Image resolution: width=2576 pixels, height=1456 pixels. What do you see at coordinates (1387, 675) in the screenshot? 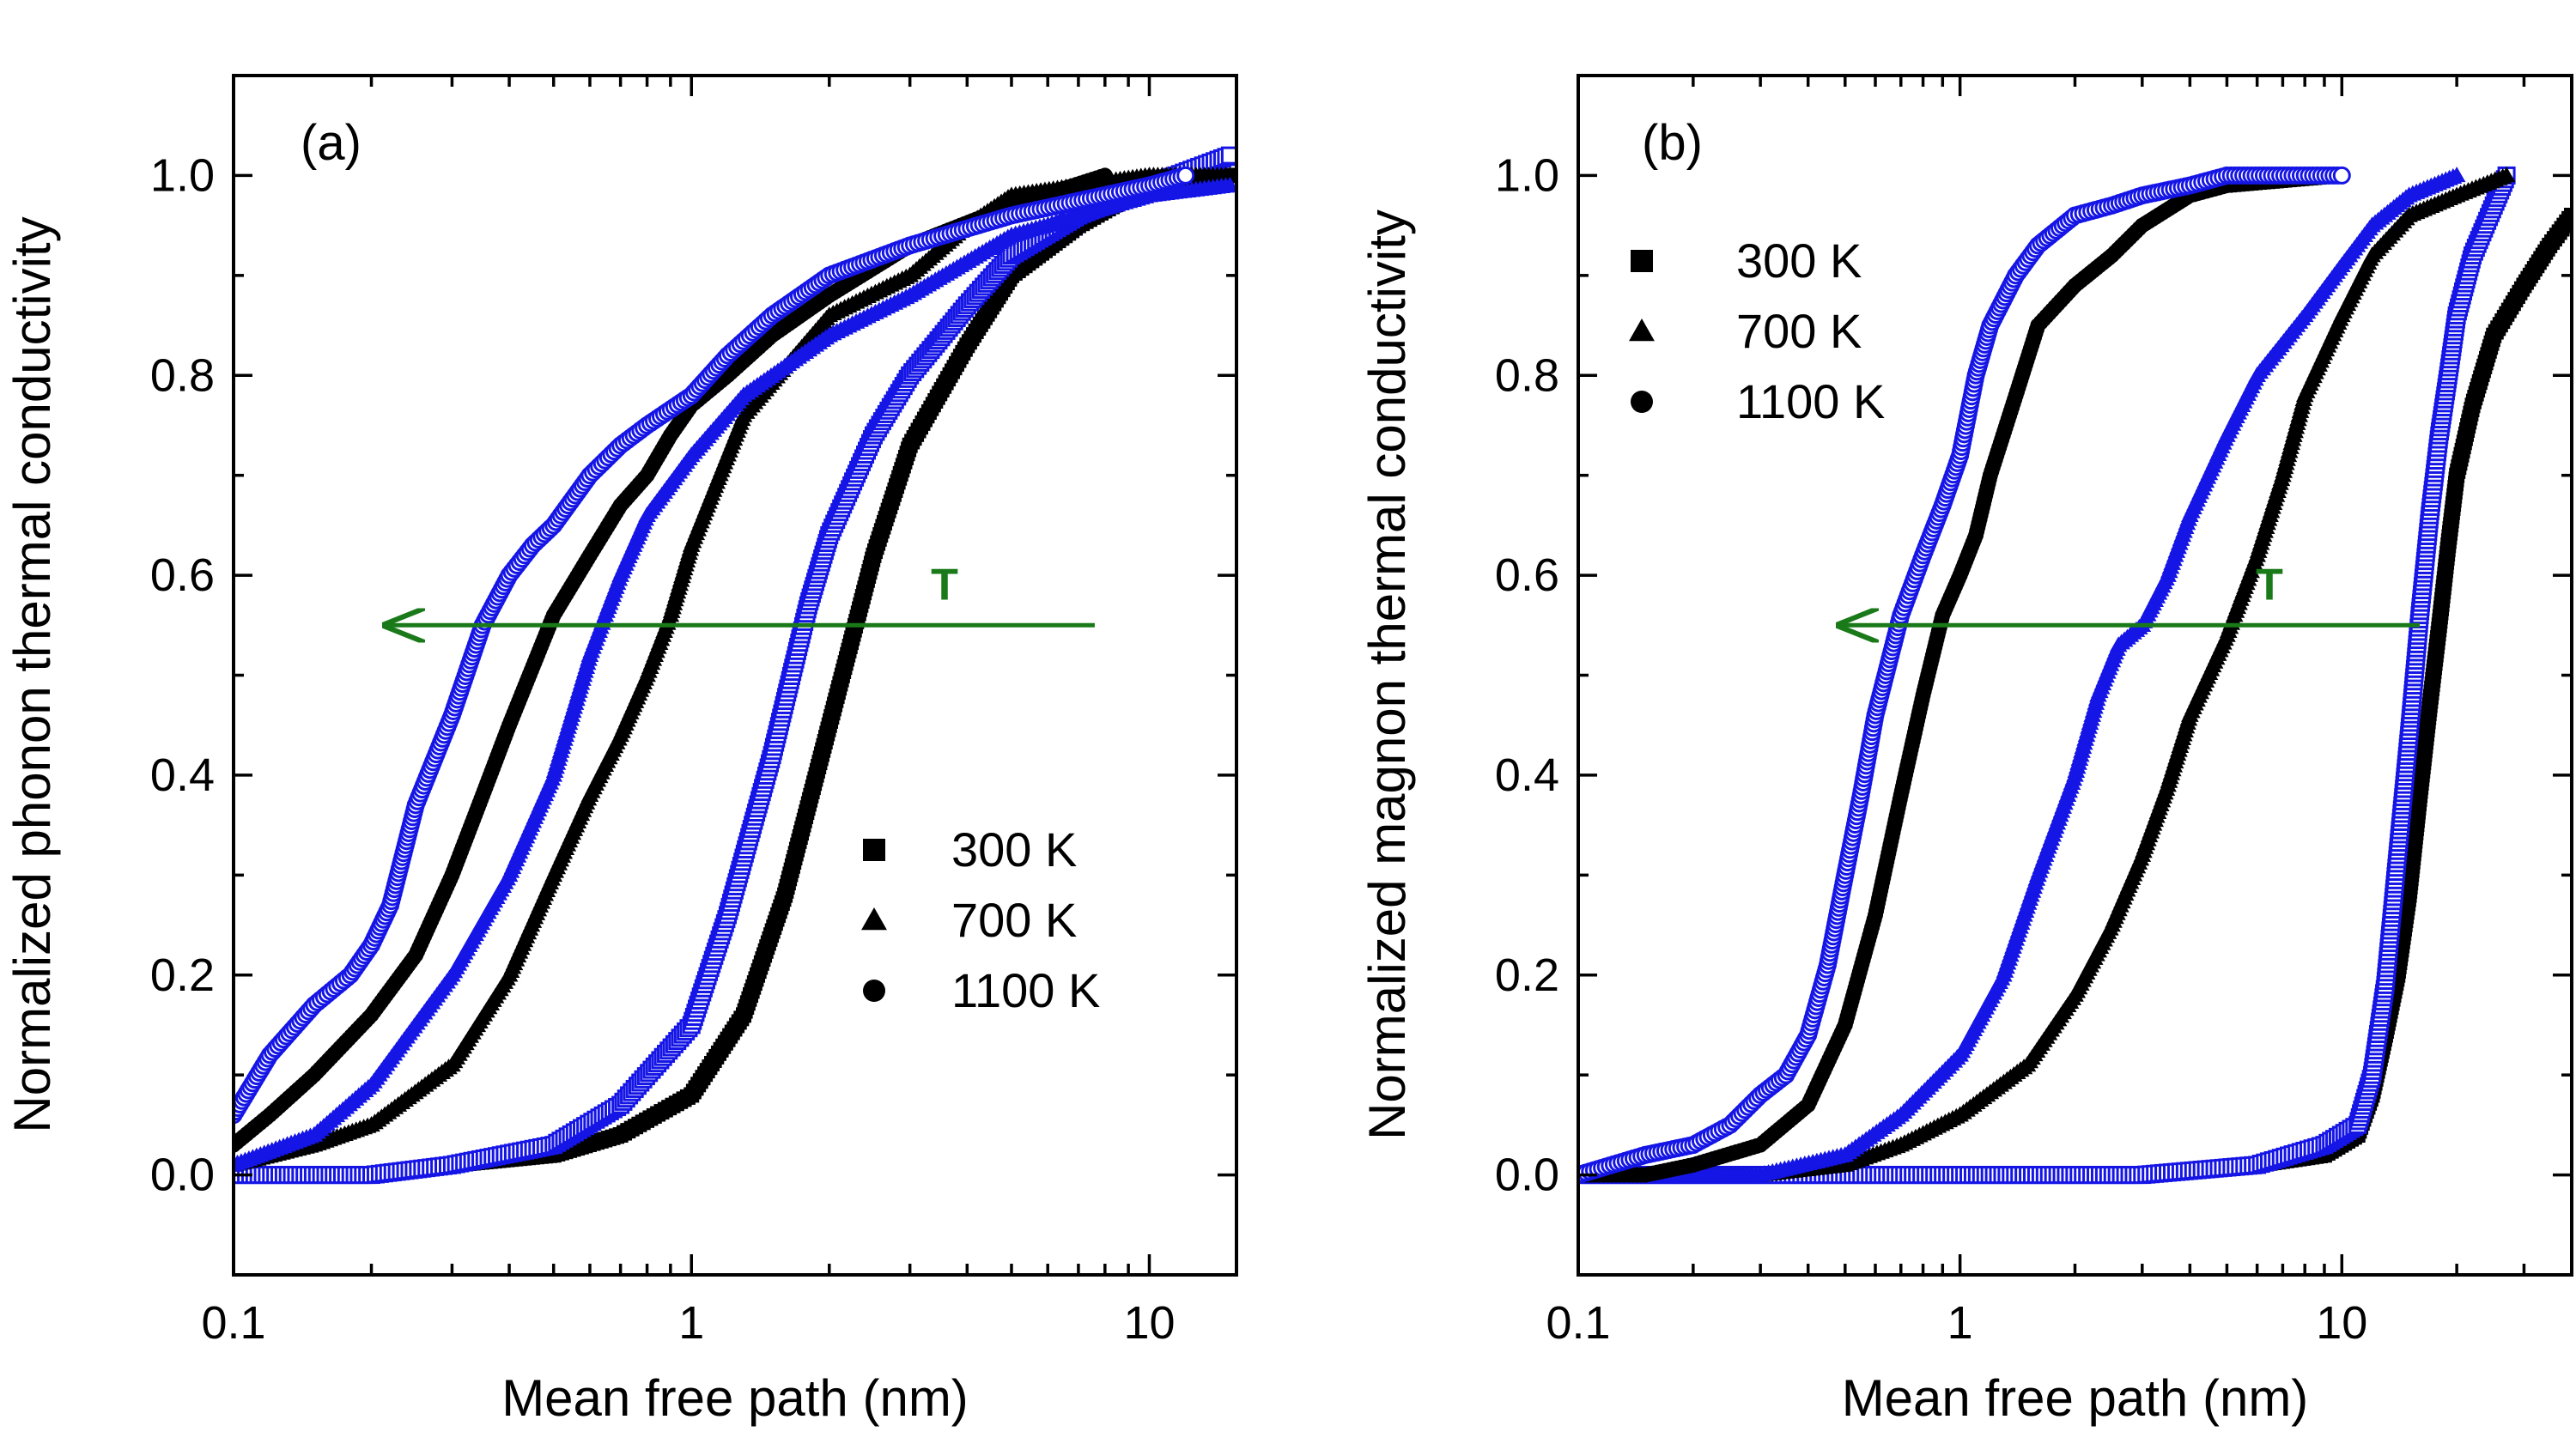
I see `y-axis-label: Normalized magnon thermal conductivity` at bounding box center [1387, 675].